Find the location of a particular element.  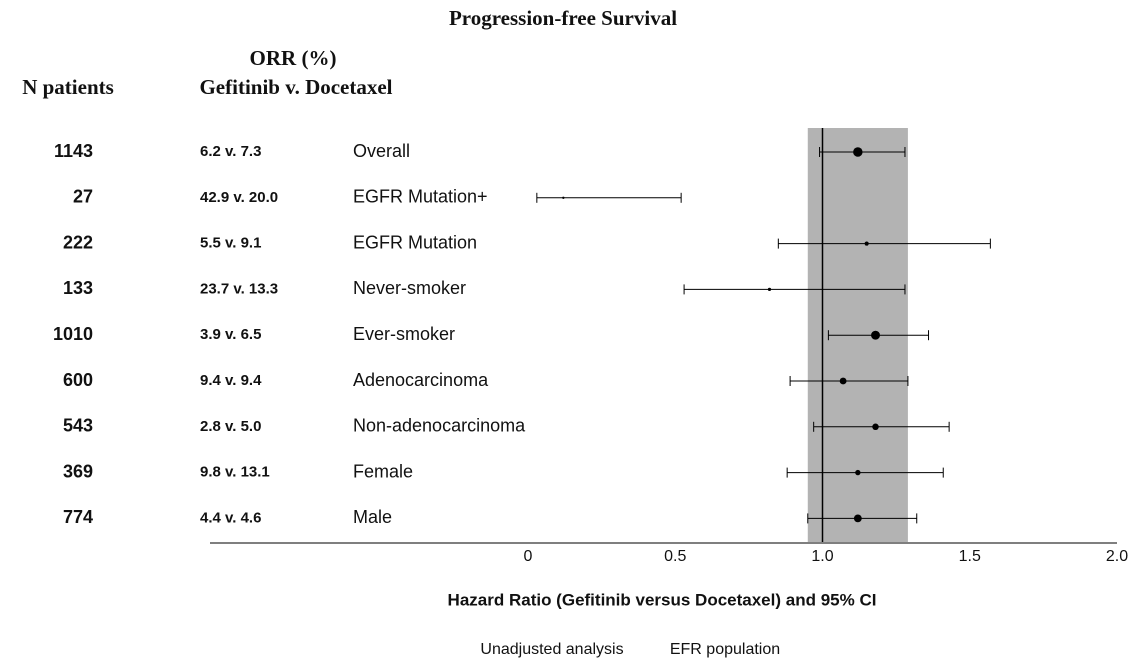

n-patients: 27 is located at coordinates (83, 197).